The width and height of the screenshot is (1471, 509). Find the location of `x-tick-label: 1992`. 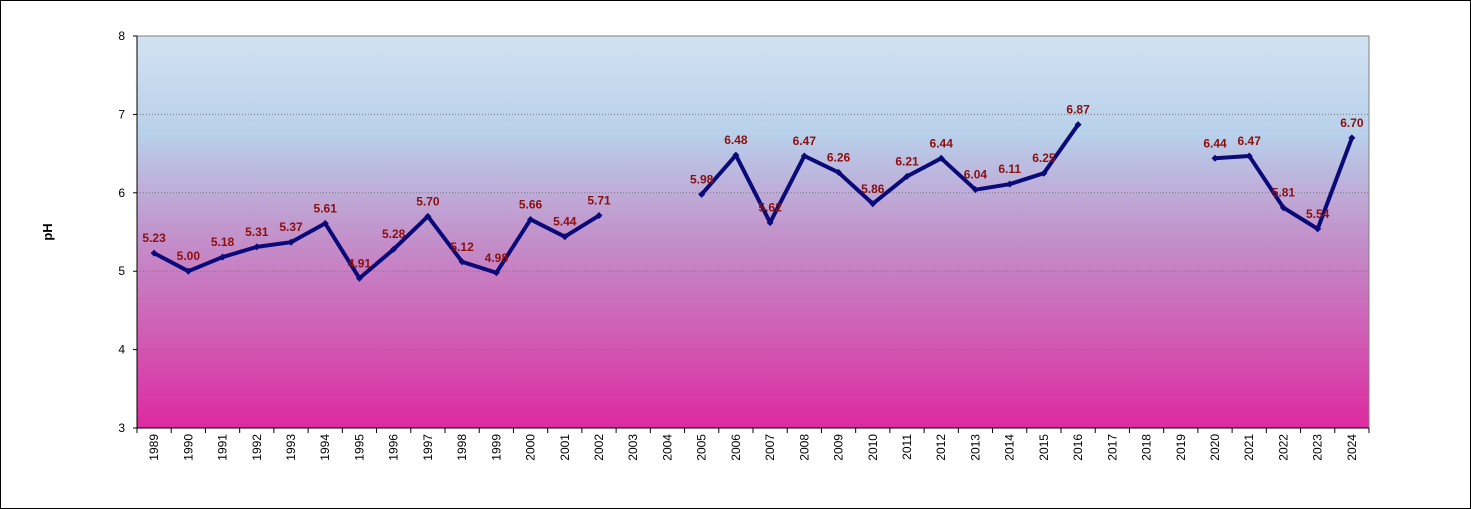

x-tick-label: 1992 is located at coordinates (257, 447).